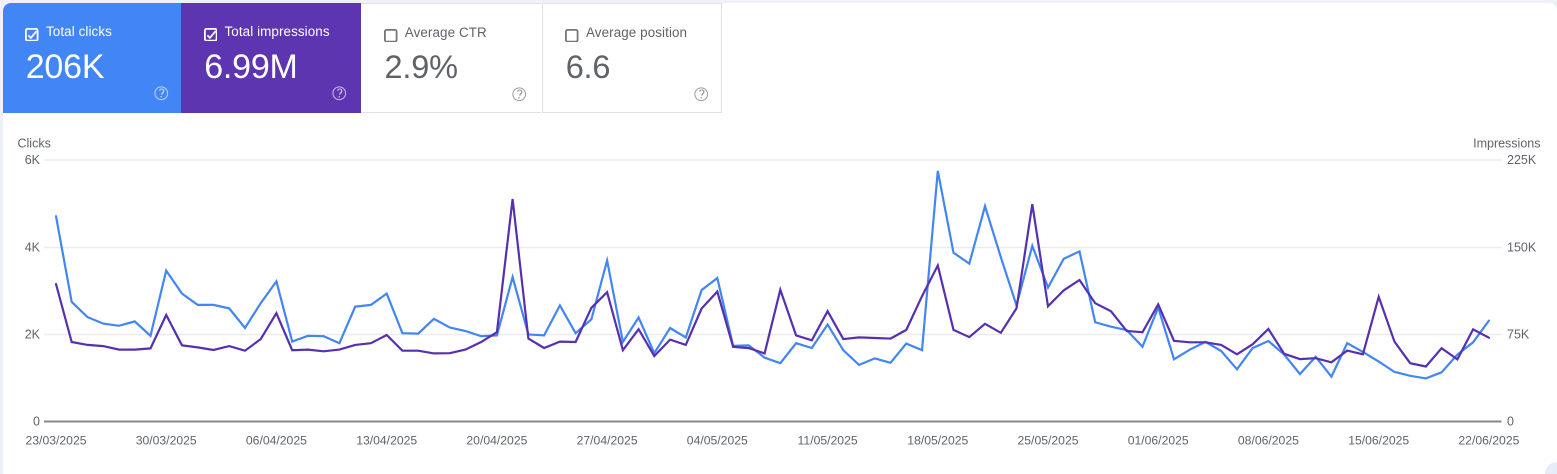 Image resolution: width=1557 pixels, height=474 pixels. I want to click on svg-text: 225K, so click(1522, 160).